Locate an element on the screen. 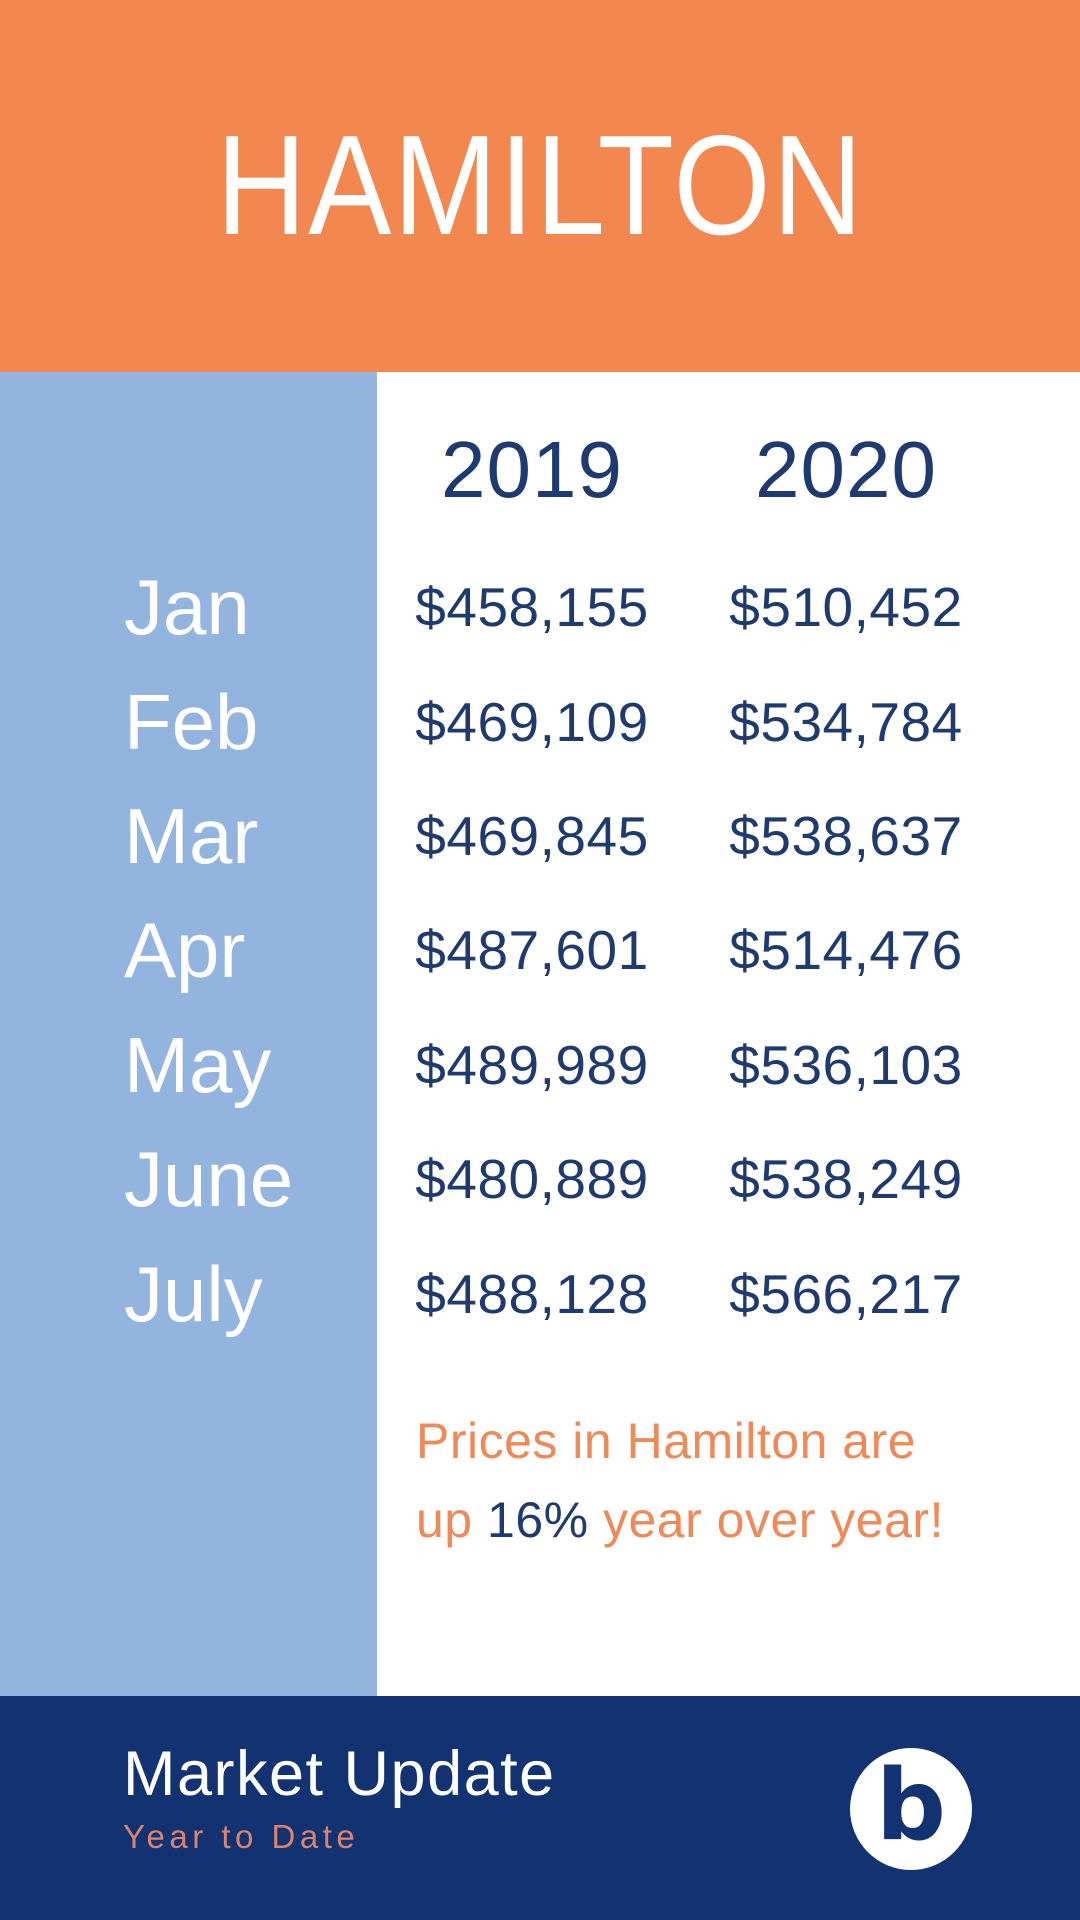  month-label: May is located at coordinates (198, 1064).